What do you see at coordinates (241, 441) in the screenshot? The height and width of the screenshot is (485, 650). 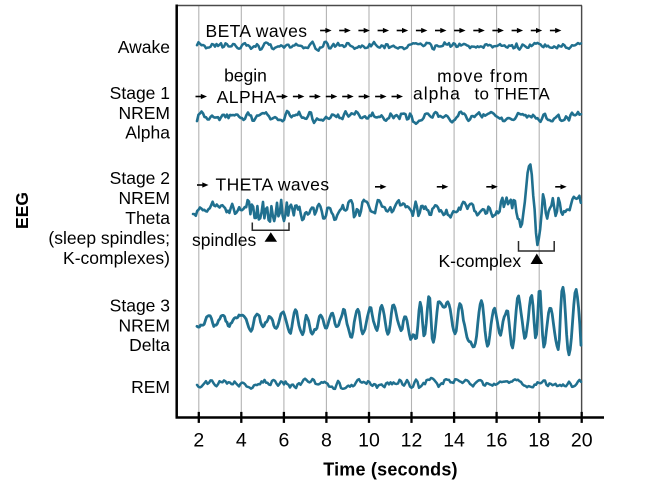 I see `svg-text: 4` at bounding box center [241, 441].